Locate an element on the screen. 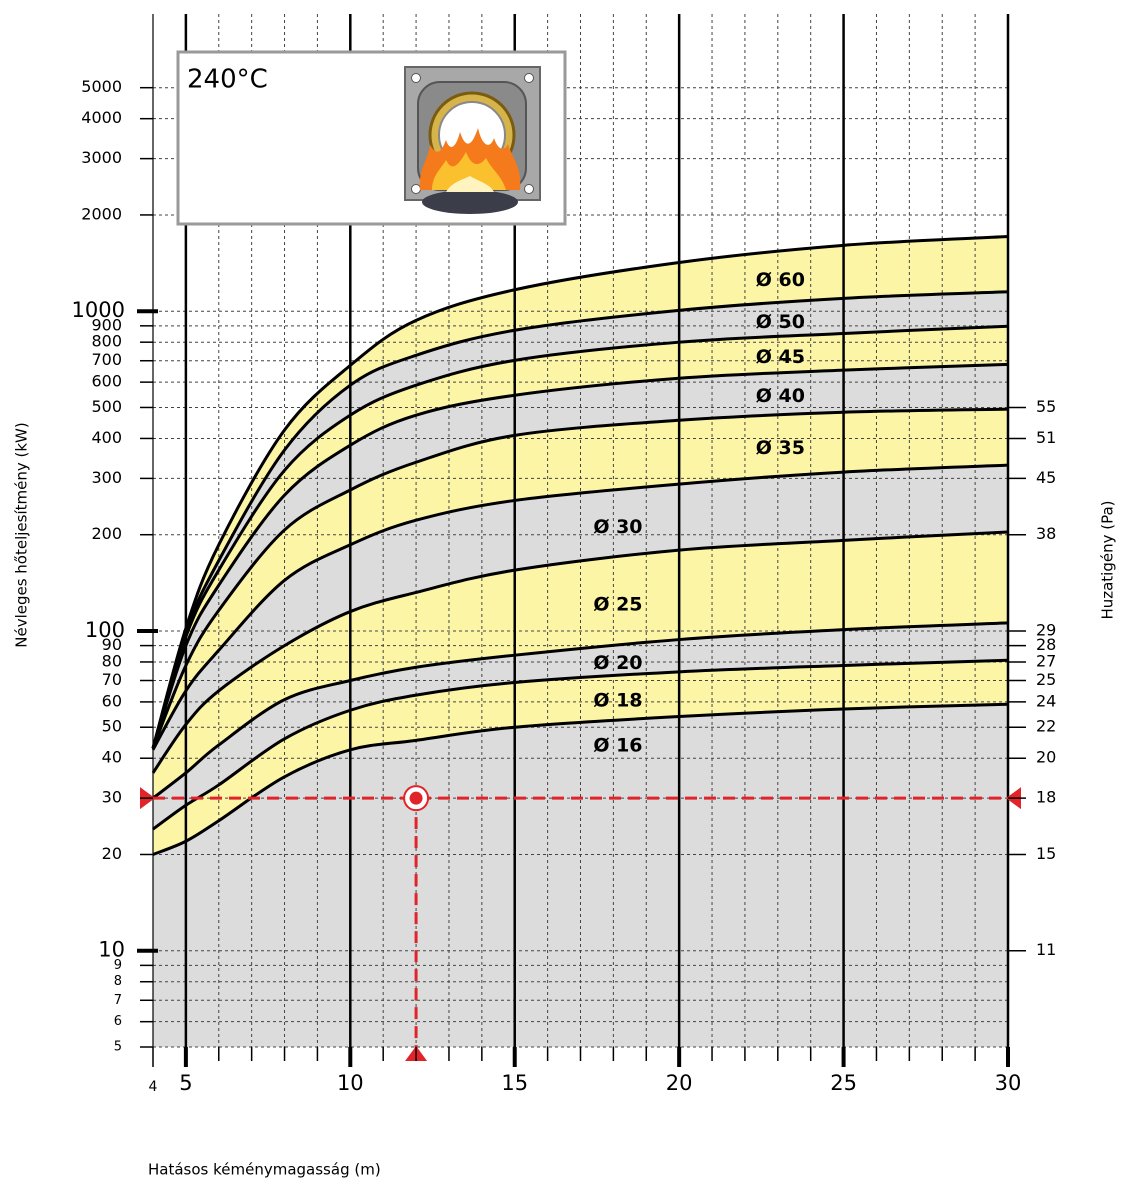  band-label: Ø 40 is located at coordinates (780, 396).